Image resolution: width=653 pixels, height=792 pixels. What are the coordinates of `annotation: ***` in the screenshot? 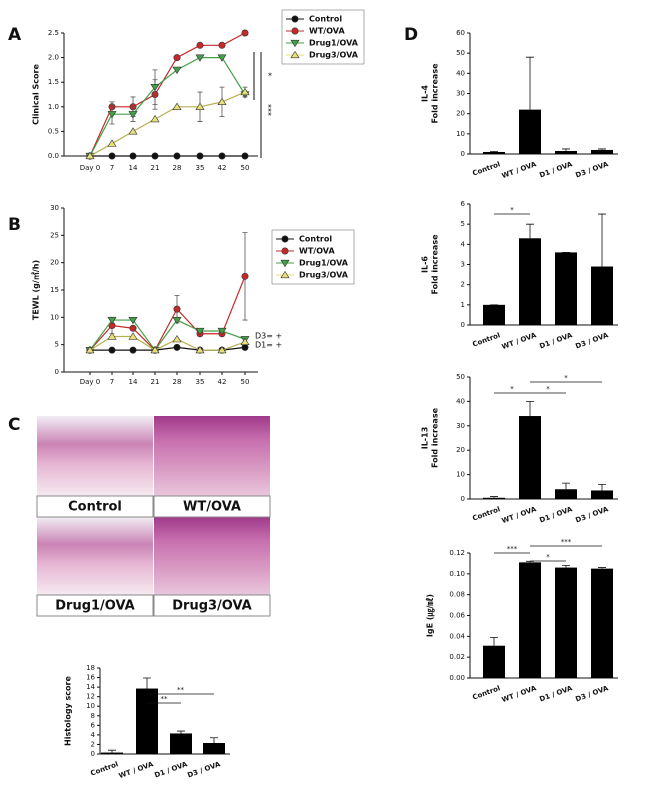 It's located at (268, 110).